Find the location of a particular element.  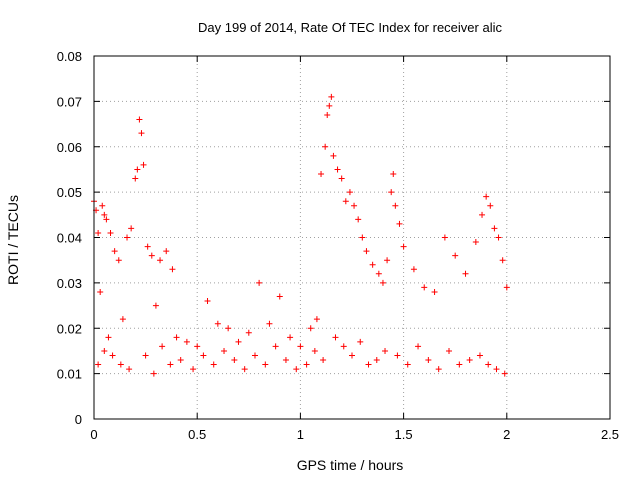

y-tick-label: 0 is located at coordinates (78, 419).